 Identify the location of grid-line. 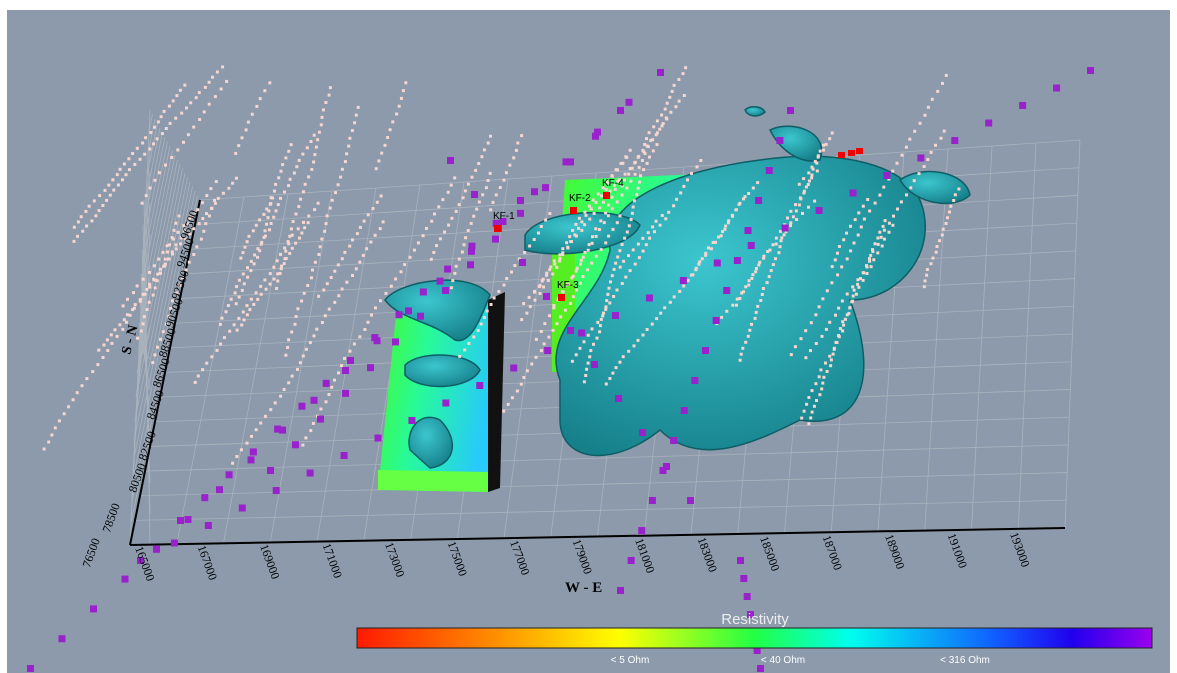
(162, 320).